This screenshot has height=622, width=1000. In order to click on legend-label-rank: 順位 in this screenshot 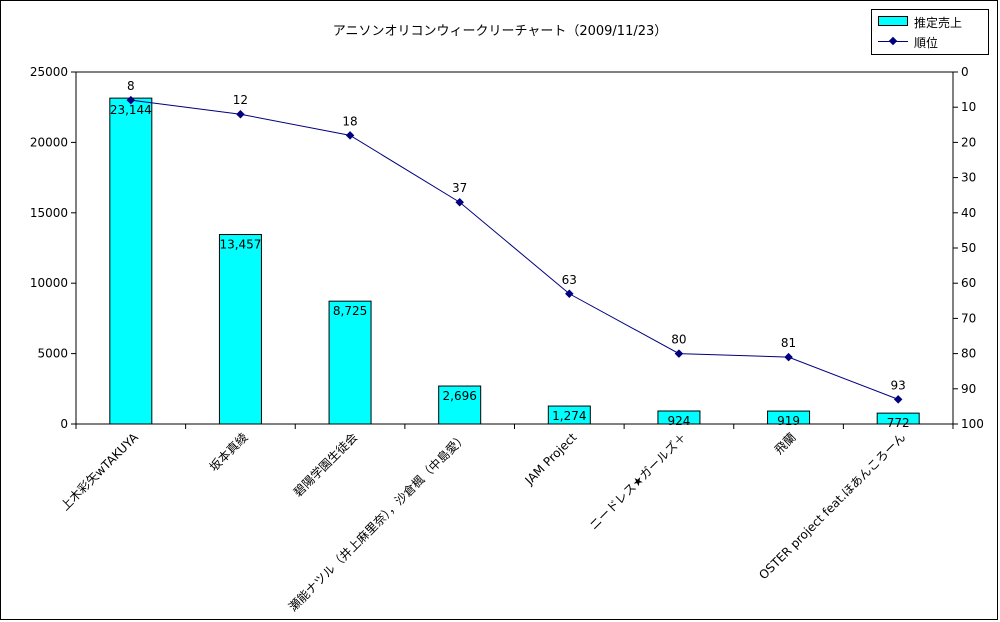, I will do `click(926, 43)`.